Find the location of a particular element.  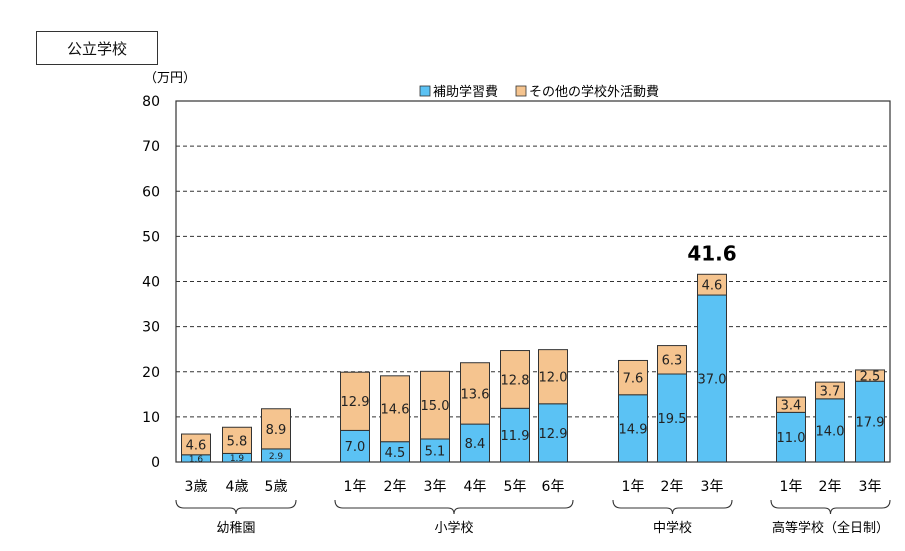

data-label: 12.8 is located at coordinates (515, 380).